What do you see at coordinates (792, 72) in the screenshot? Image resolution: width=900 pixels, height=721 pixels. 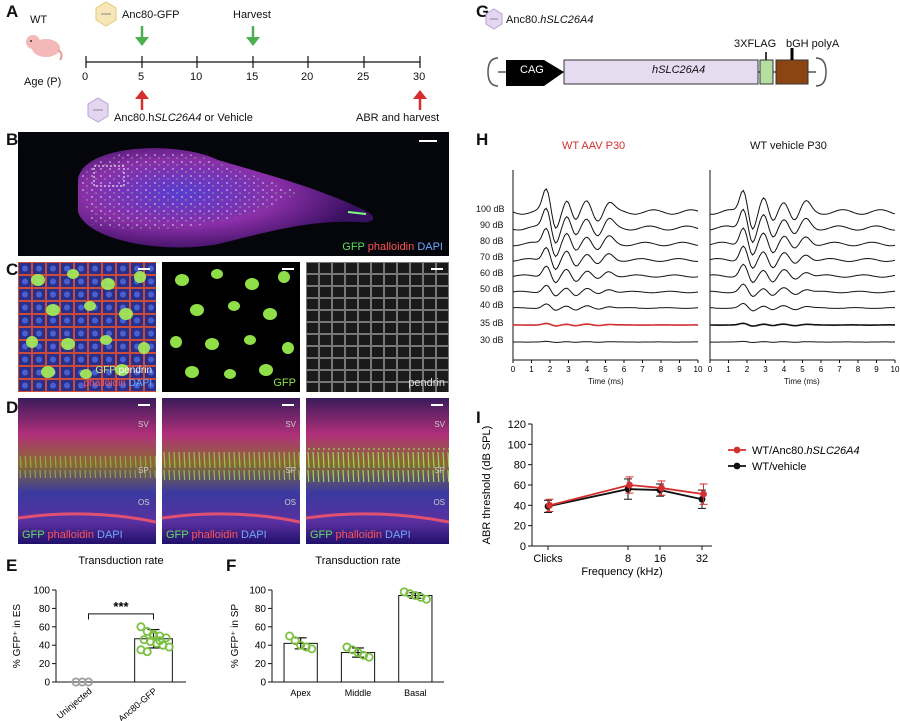 I see `polya-box` at bounding box center [792, 72].